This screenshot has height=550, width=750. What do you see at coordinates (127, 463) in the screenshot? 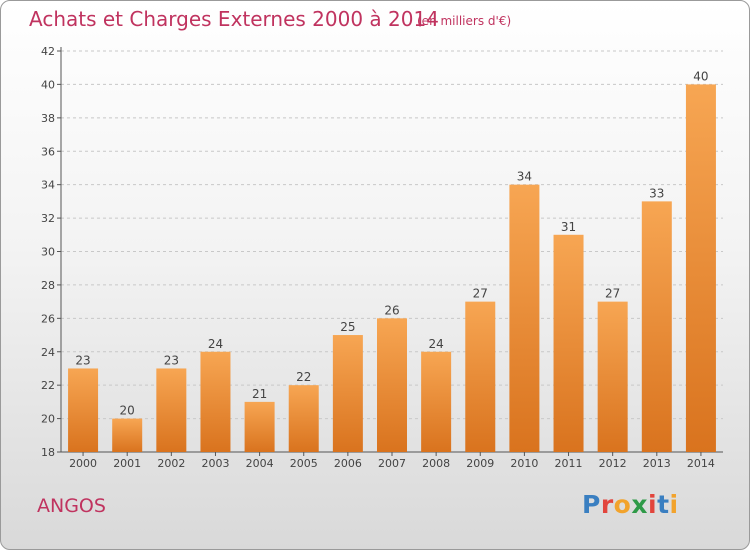
I see `x-tick-label: 2001` at bounding box center [127, 463].